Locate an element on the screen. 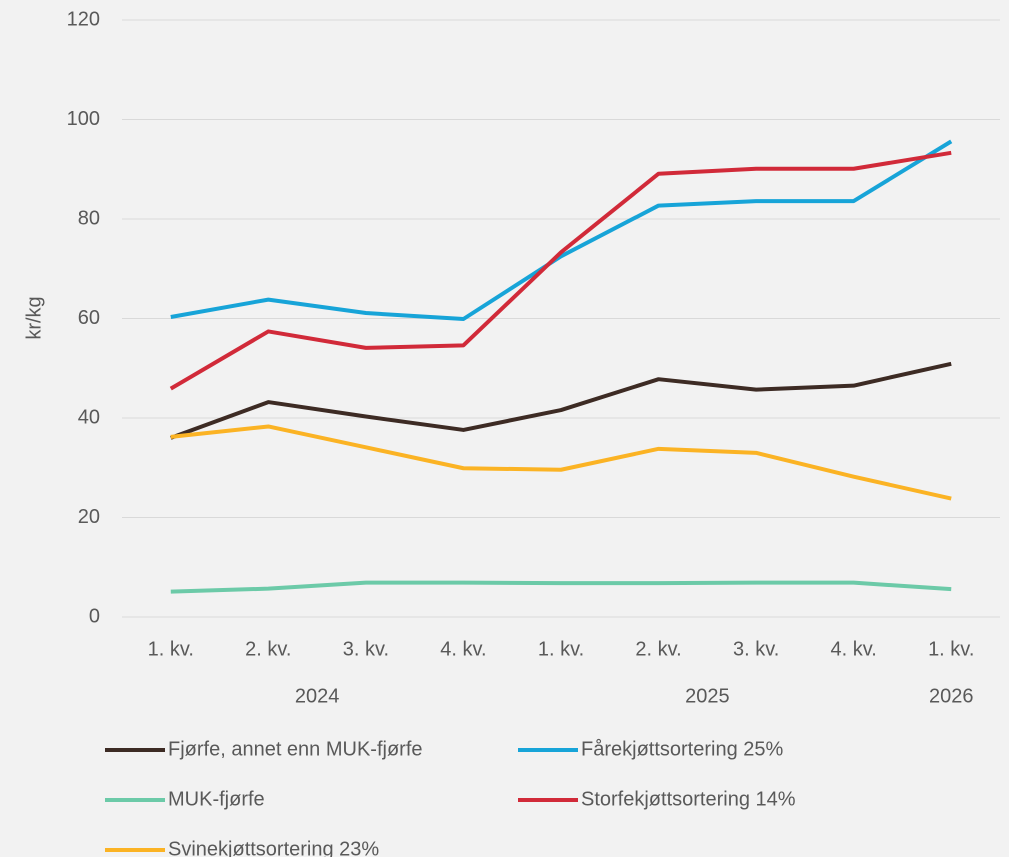 The height and width of the screenshot is (857, 1009). legend-label: Svinekjøttsortering 23% is located at coordinates (273, 847).